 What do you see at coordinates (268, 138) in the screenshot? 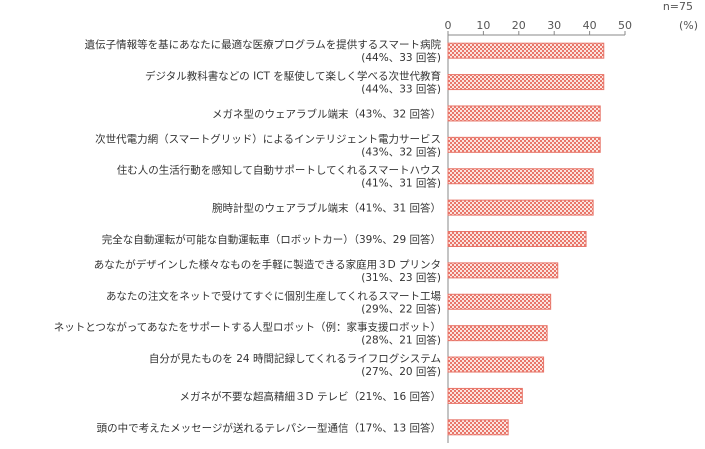
I see `category-label: 次世代電力網（スマートグリッド）によるインテリジェント電力サービス` at bounding box center [268, 138].